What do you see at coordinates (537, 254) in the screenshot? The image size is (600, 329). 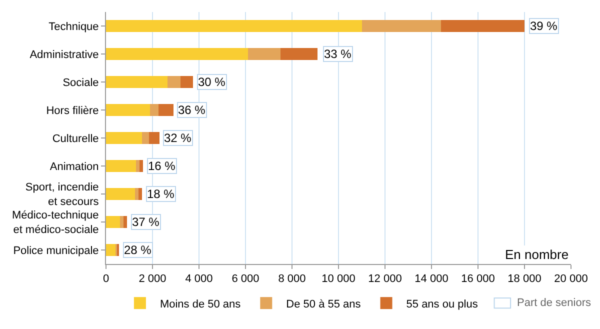 I see `annotation: En nombre` at bounding box center [537, 254].